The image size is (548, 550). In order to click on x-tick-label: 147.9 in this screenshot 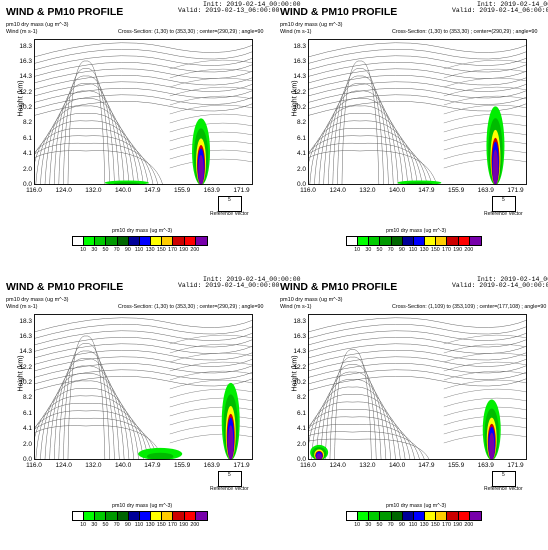, I will do `click(152, 190)`.